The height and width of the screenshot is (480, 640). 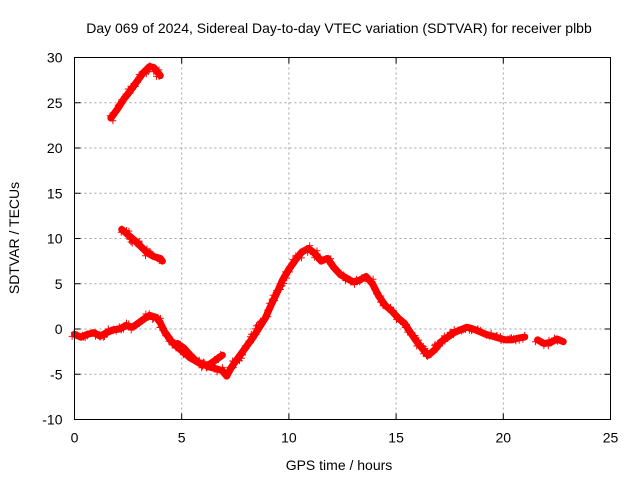 I want to click on y-axis-label: SDTVAR / TECUs, so click(x=14, y=238).